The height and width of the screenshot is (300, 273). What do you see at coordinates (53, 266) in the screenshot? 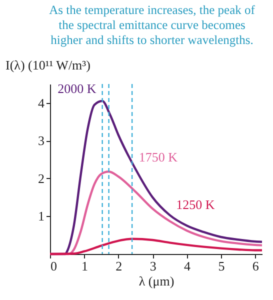
I see `x-tick-label: 0` at bounding box center [53, 266].